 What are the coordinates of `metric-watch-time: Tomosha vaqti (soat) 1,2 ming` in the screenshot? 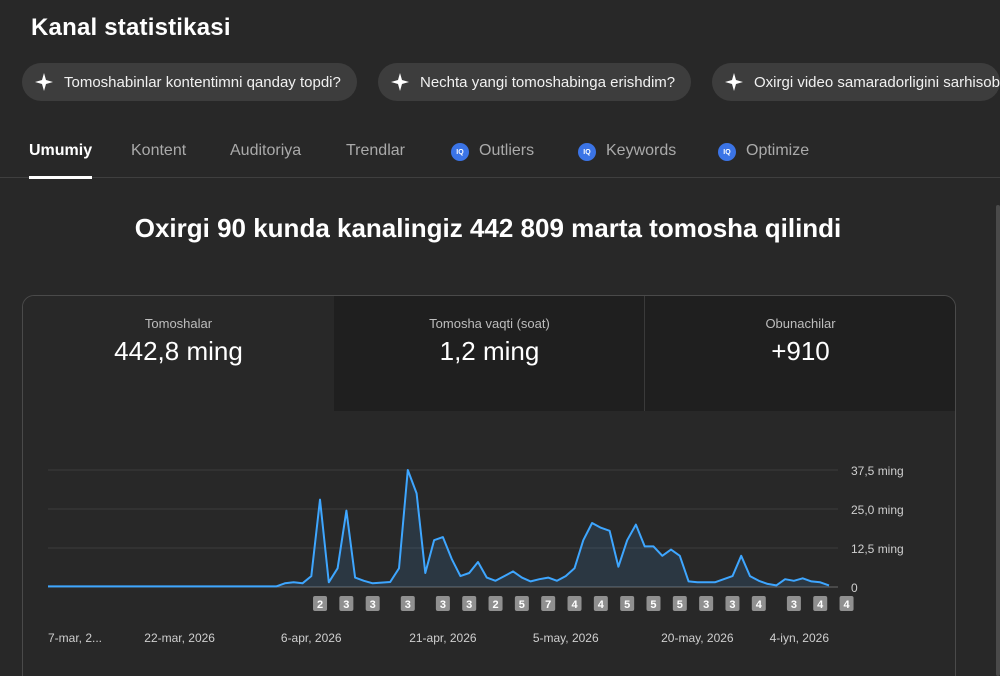 It's located at (489, 353).